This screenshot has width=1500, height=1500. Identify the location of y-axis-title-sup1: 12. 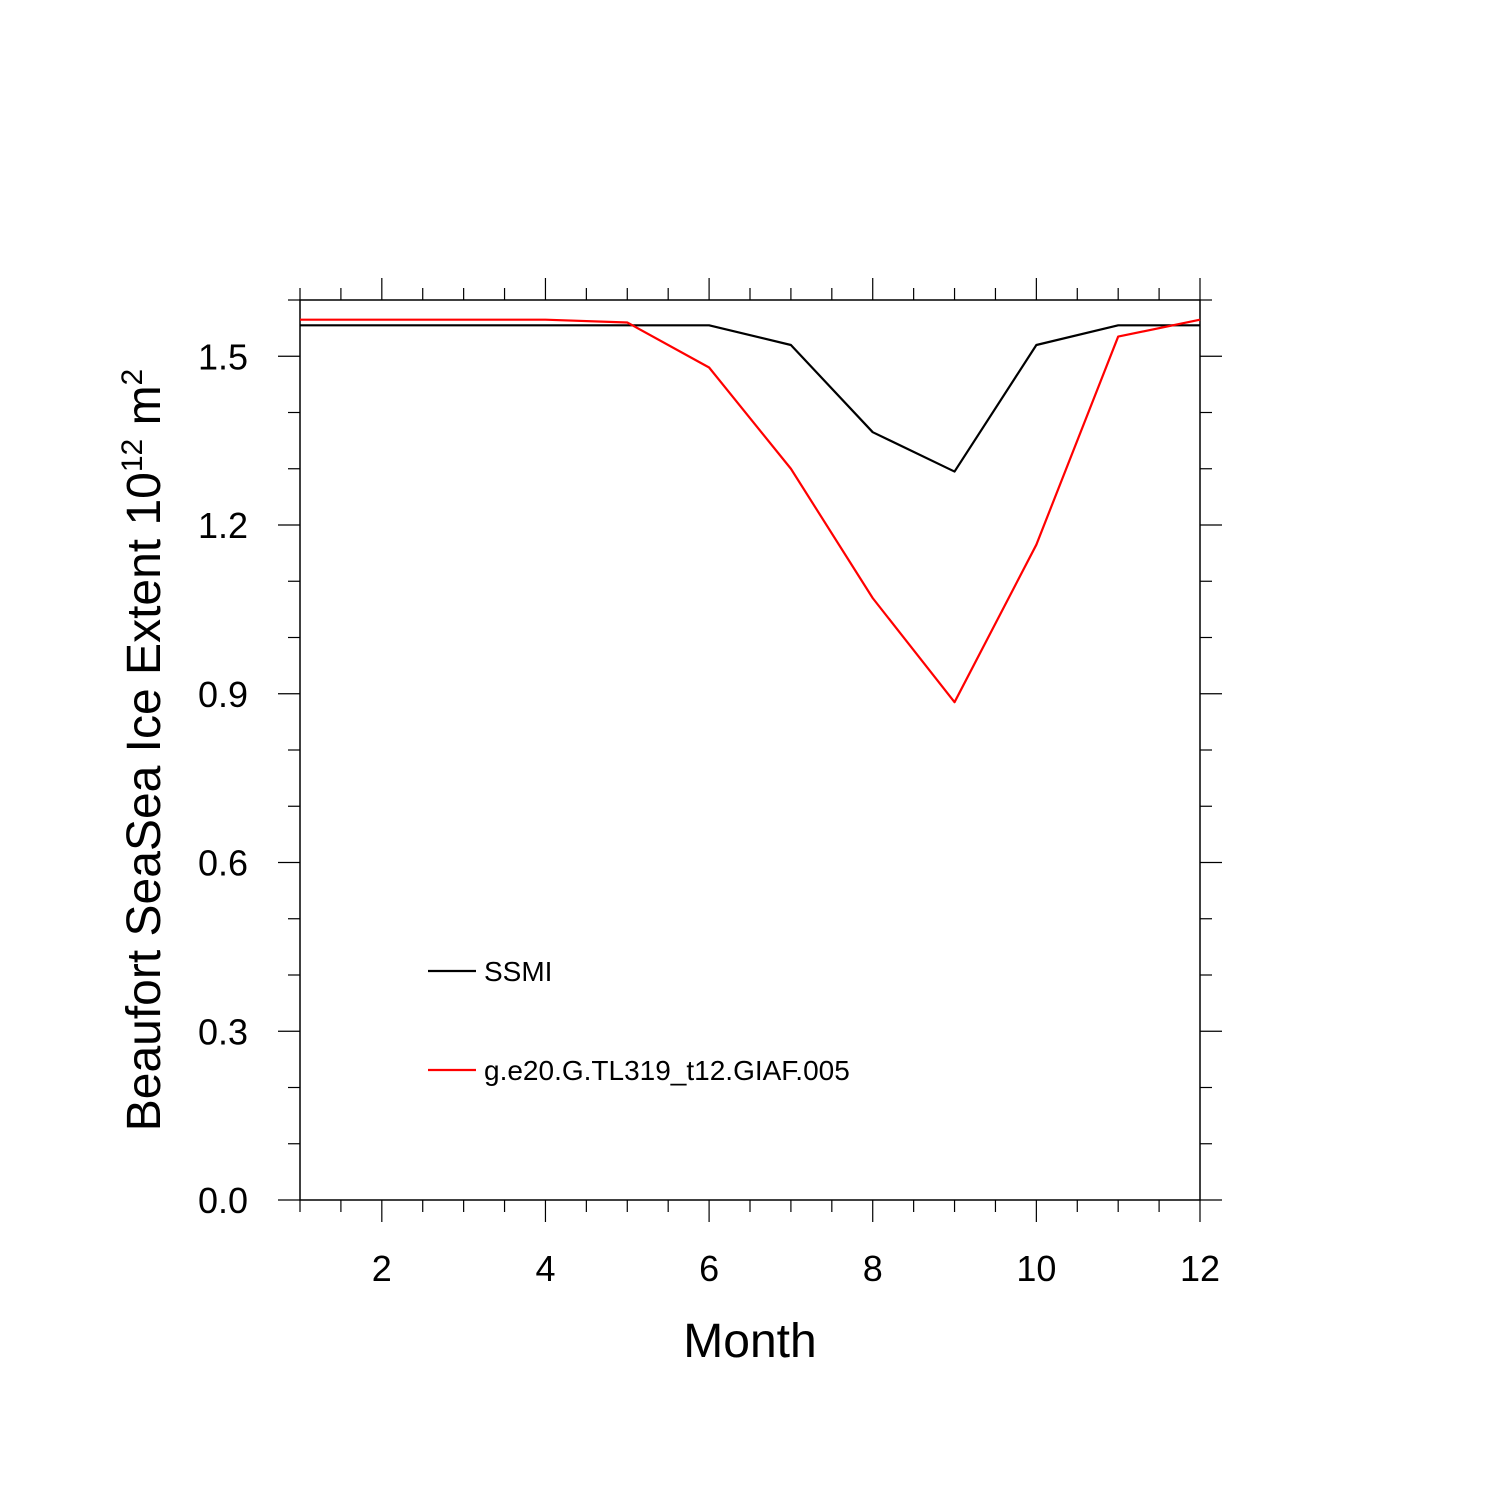
(132, 455).